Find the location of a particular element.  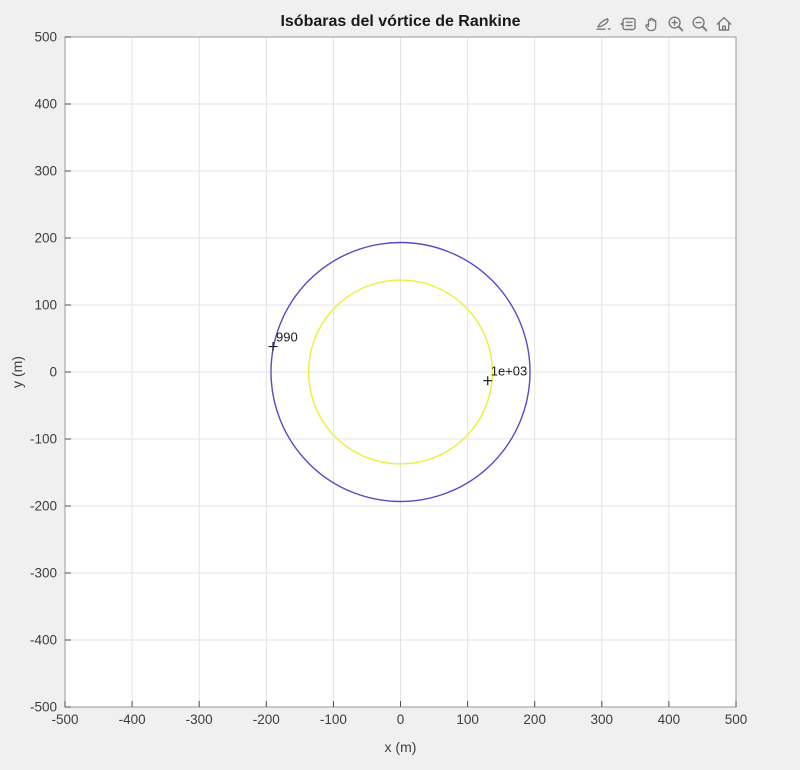

edit-plot-icon is located at coordinates (603, 24).